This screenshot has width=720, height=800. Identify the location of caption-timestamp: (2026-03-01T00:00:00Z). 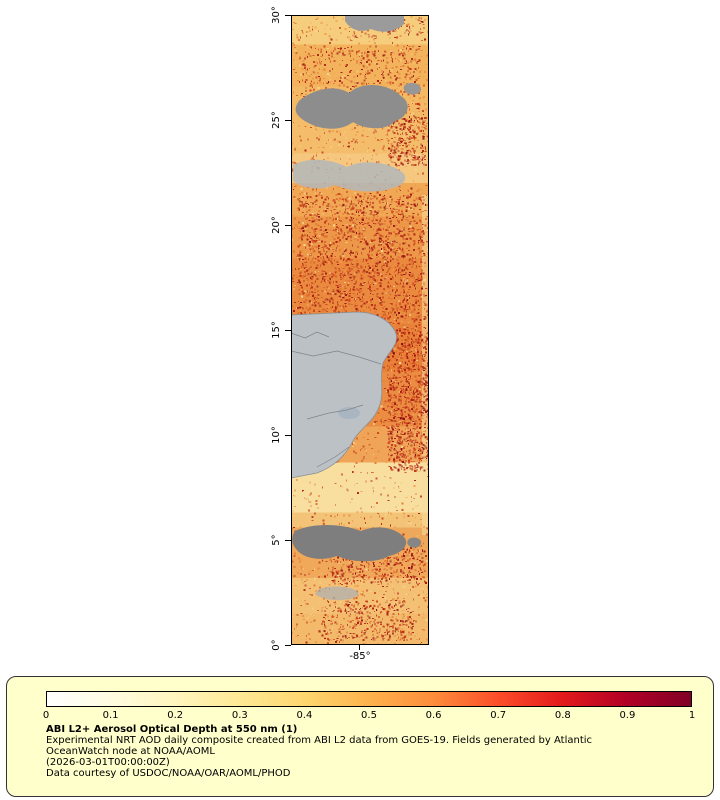
(108, 762).